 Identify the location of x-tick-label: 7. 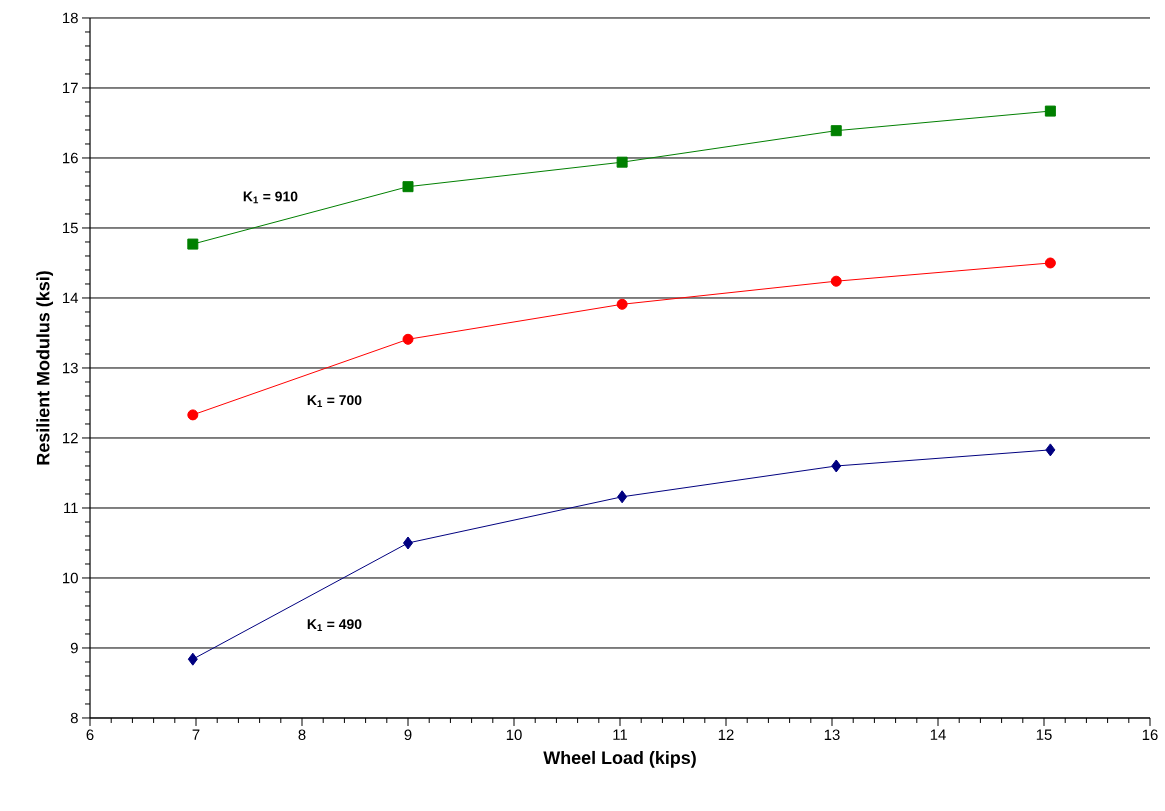
(196, 734).